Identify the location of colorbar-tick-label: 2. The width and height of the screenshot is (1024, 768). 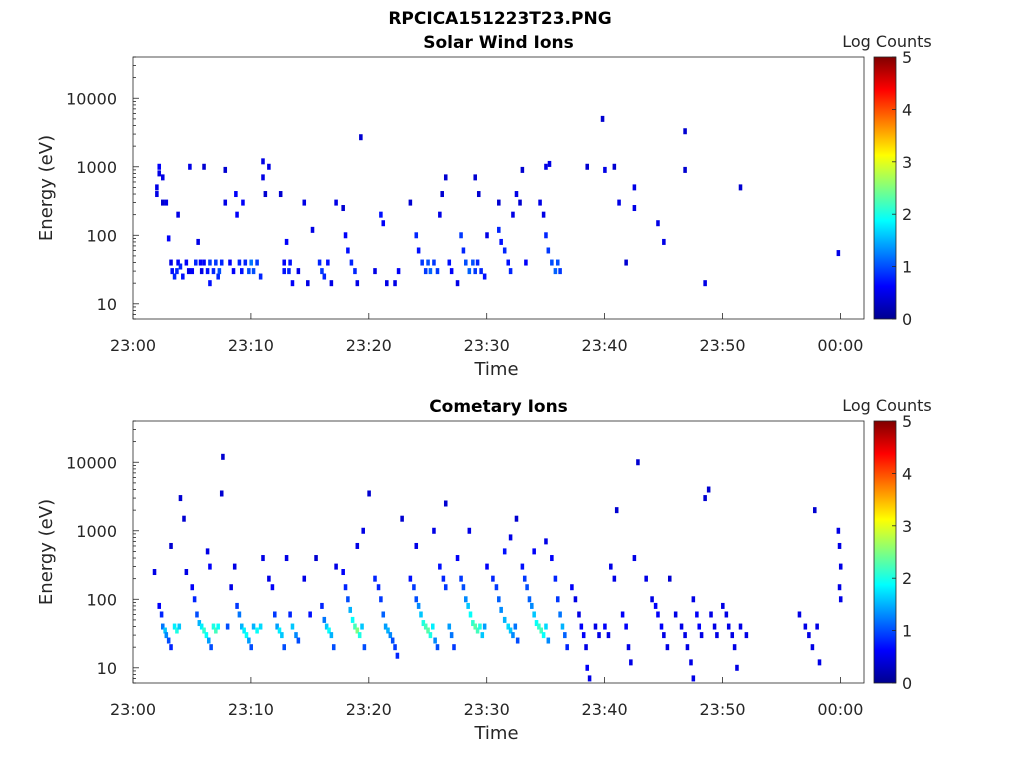
(907, 214).